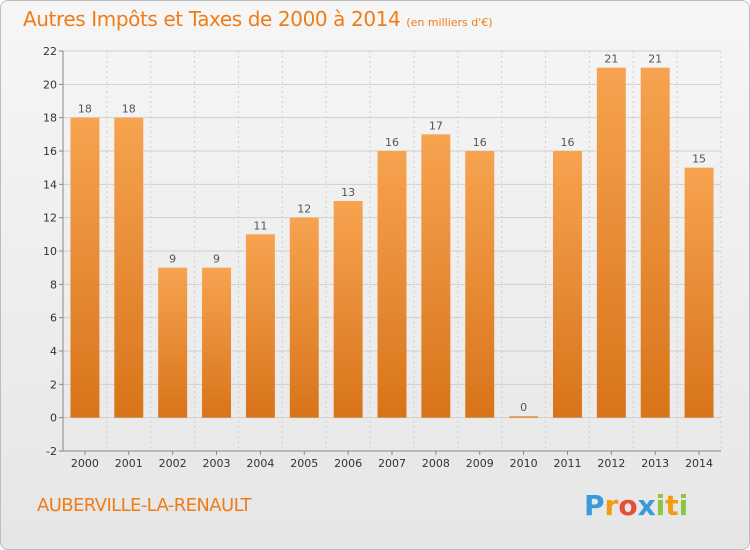 This screenshot has height=550, width=750. What do you see at coordinates (567, 463) in the screenshot?
I see `x-tick-label: 2011` at bounding box center [567, 463].